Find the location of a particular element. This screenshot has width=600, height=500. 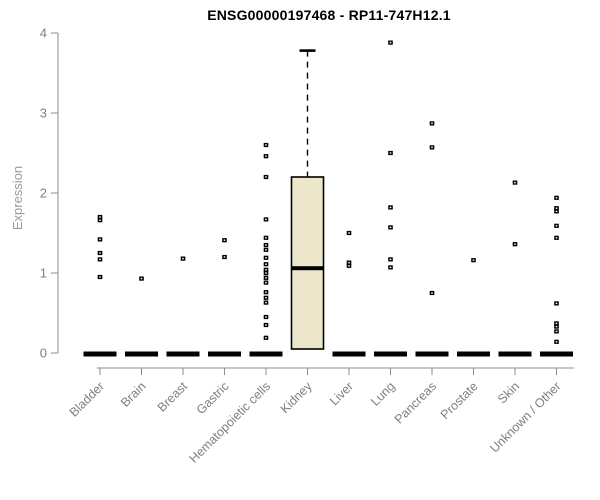

x-category-label: Kidney is located at coordinates (296, 397).